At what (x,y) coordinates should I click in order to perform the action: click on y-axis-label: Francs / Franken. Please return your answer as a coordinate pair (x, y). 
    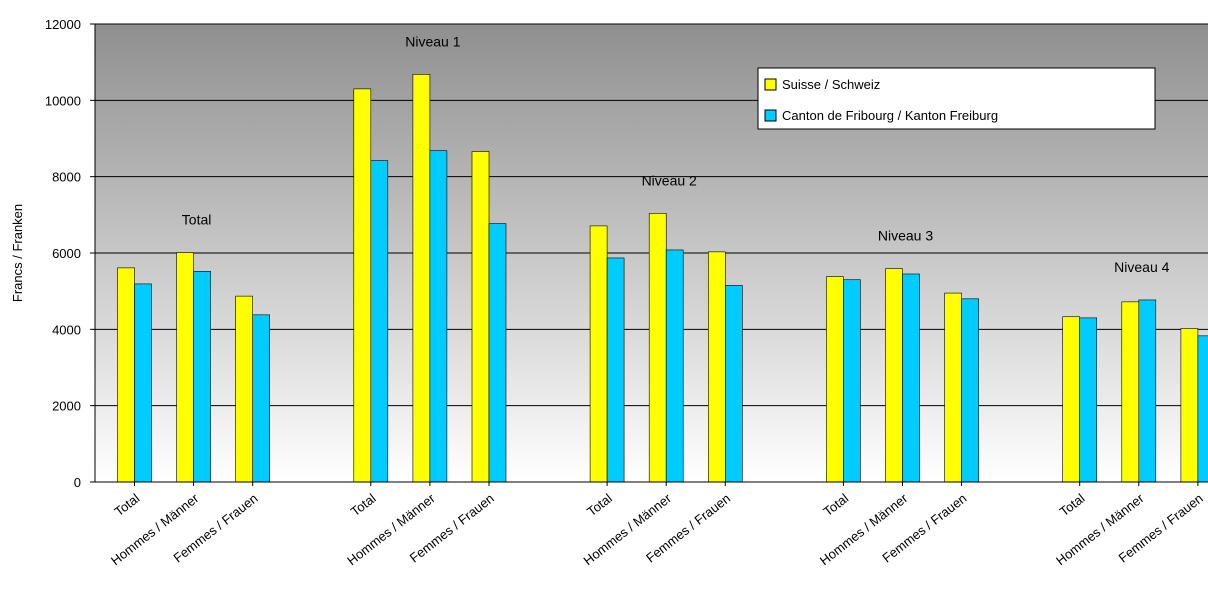
    Looking at the image, I should click on (17, 253).